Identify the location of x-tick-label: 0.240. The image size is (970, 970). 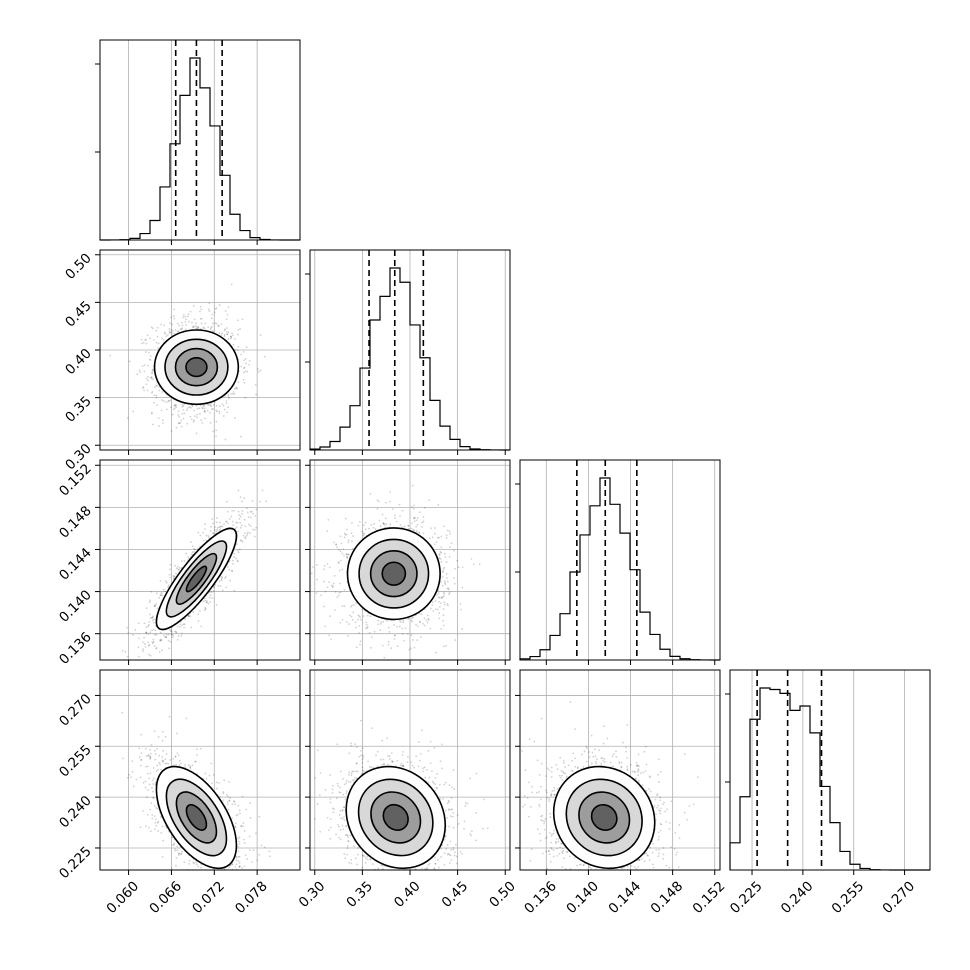
(797, 897).